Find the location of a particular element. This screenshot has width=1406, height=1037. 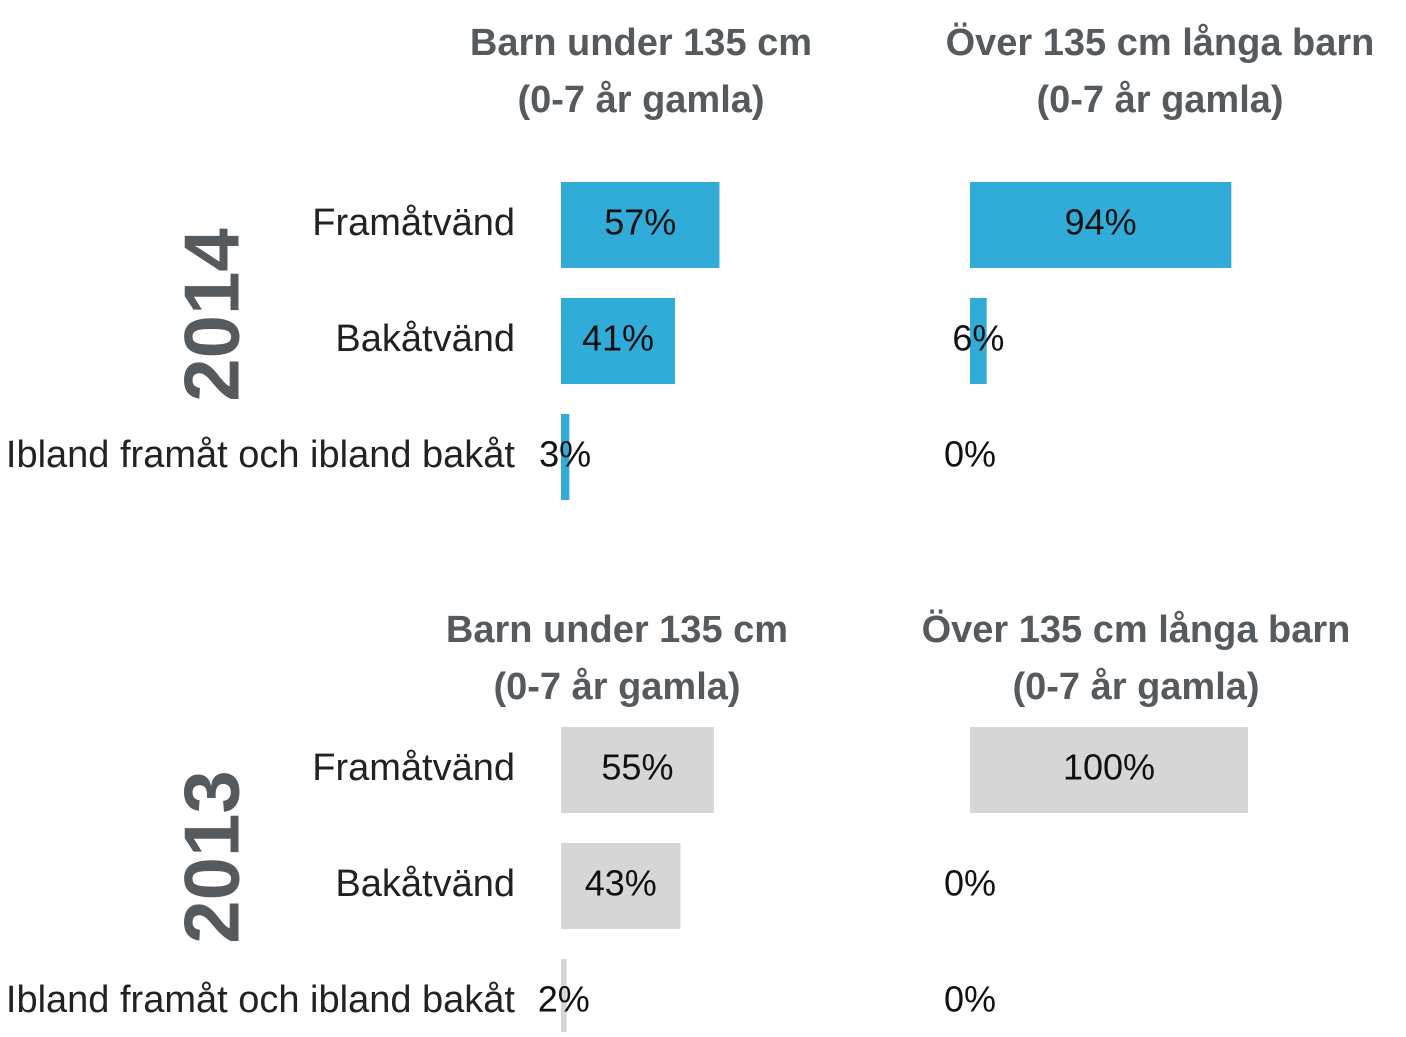

value-label: 100% is located at coordinates (1109, 767).